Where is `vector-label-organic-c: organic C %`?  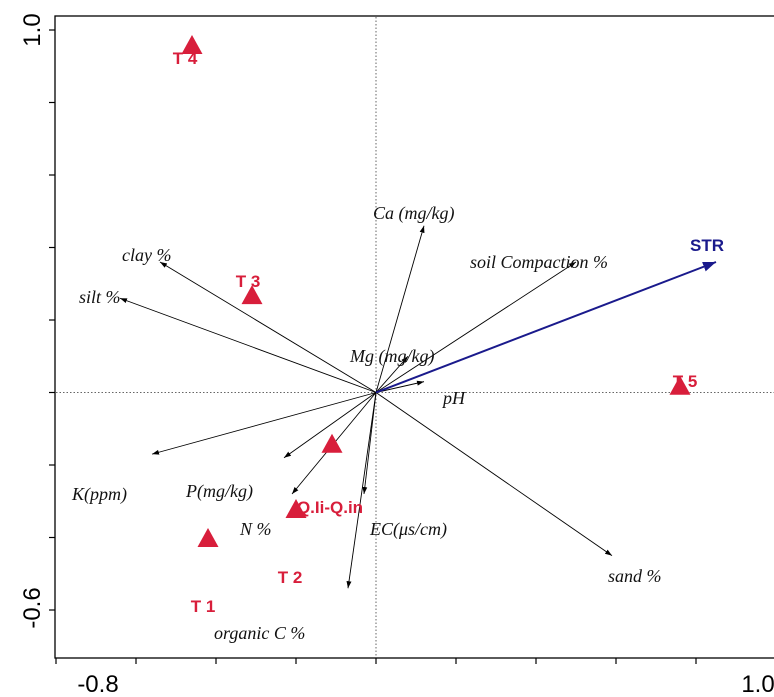 vector-label-organic-c: organic C % is located at coordinates (259, 633).